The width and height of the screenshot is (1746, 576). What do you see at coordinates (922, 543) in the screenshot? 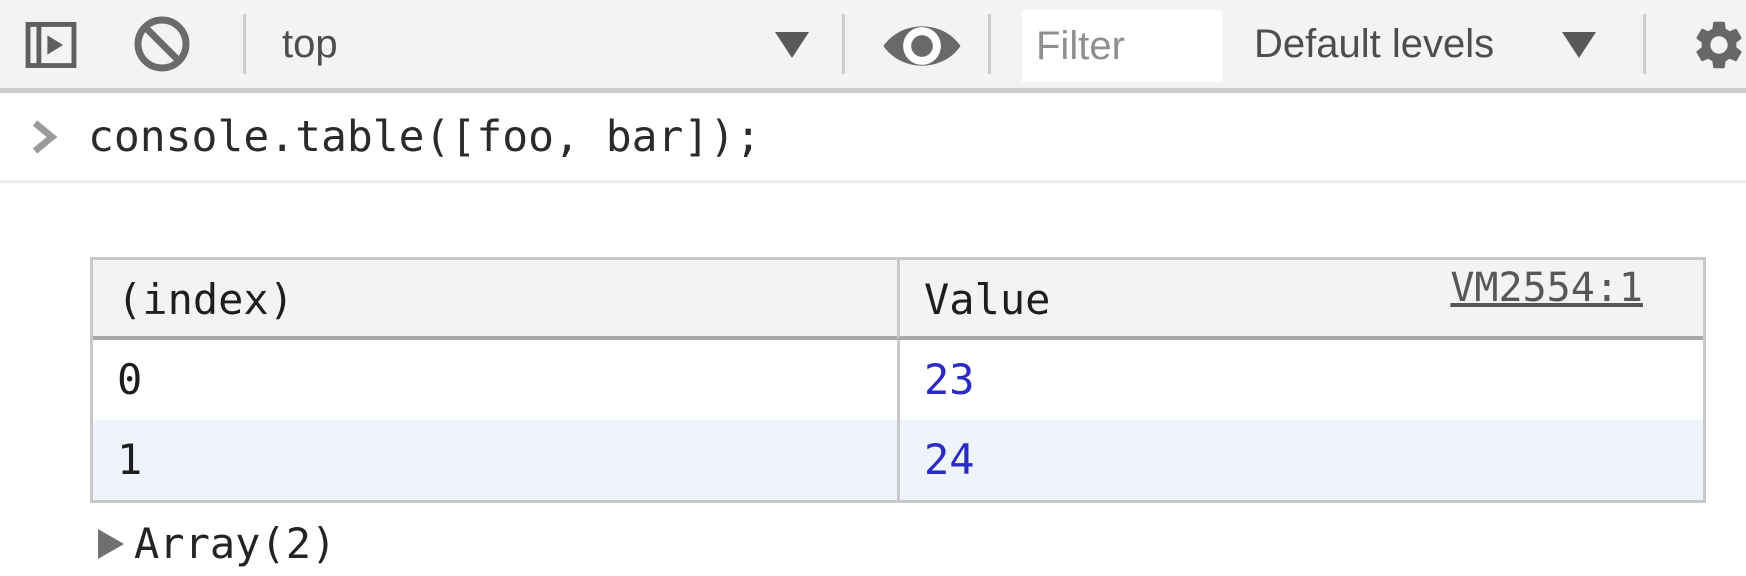
I see `array-expander: Array(2)` at bounding box center [922, 543].